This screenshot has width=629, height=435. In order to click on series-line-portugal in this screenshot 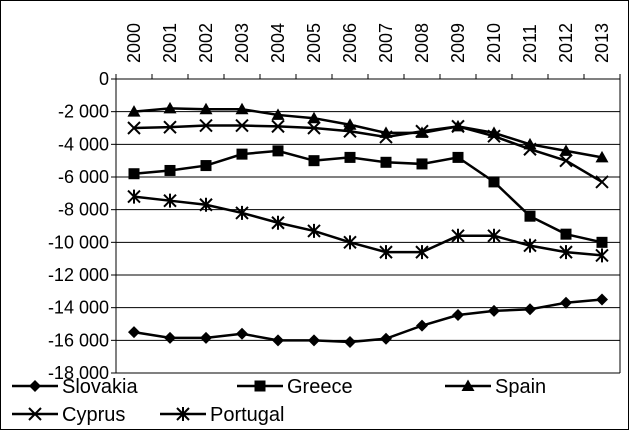, I will do `click(368, 226)`.